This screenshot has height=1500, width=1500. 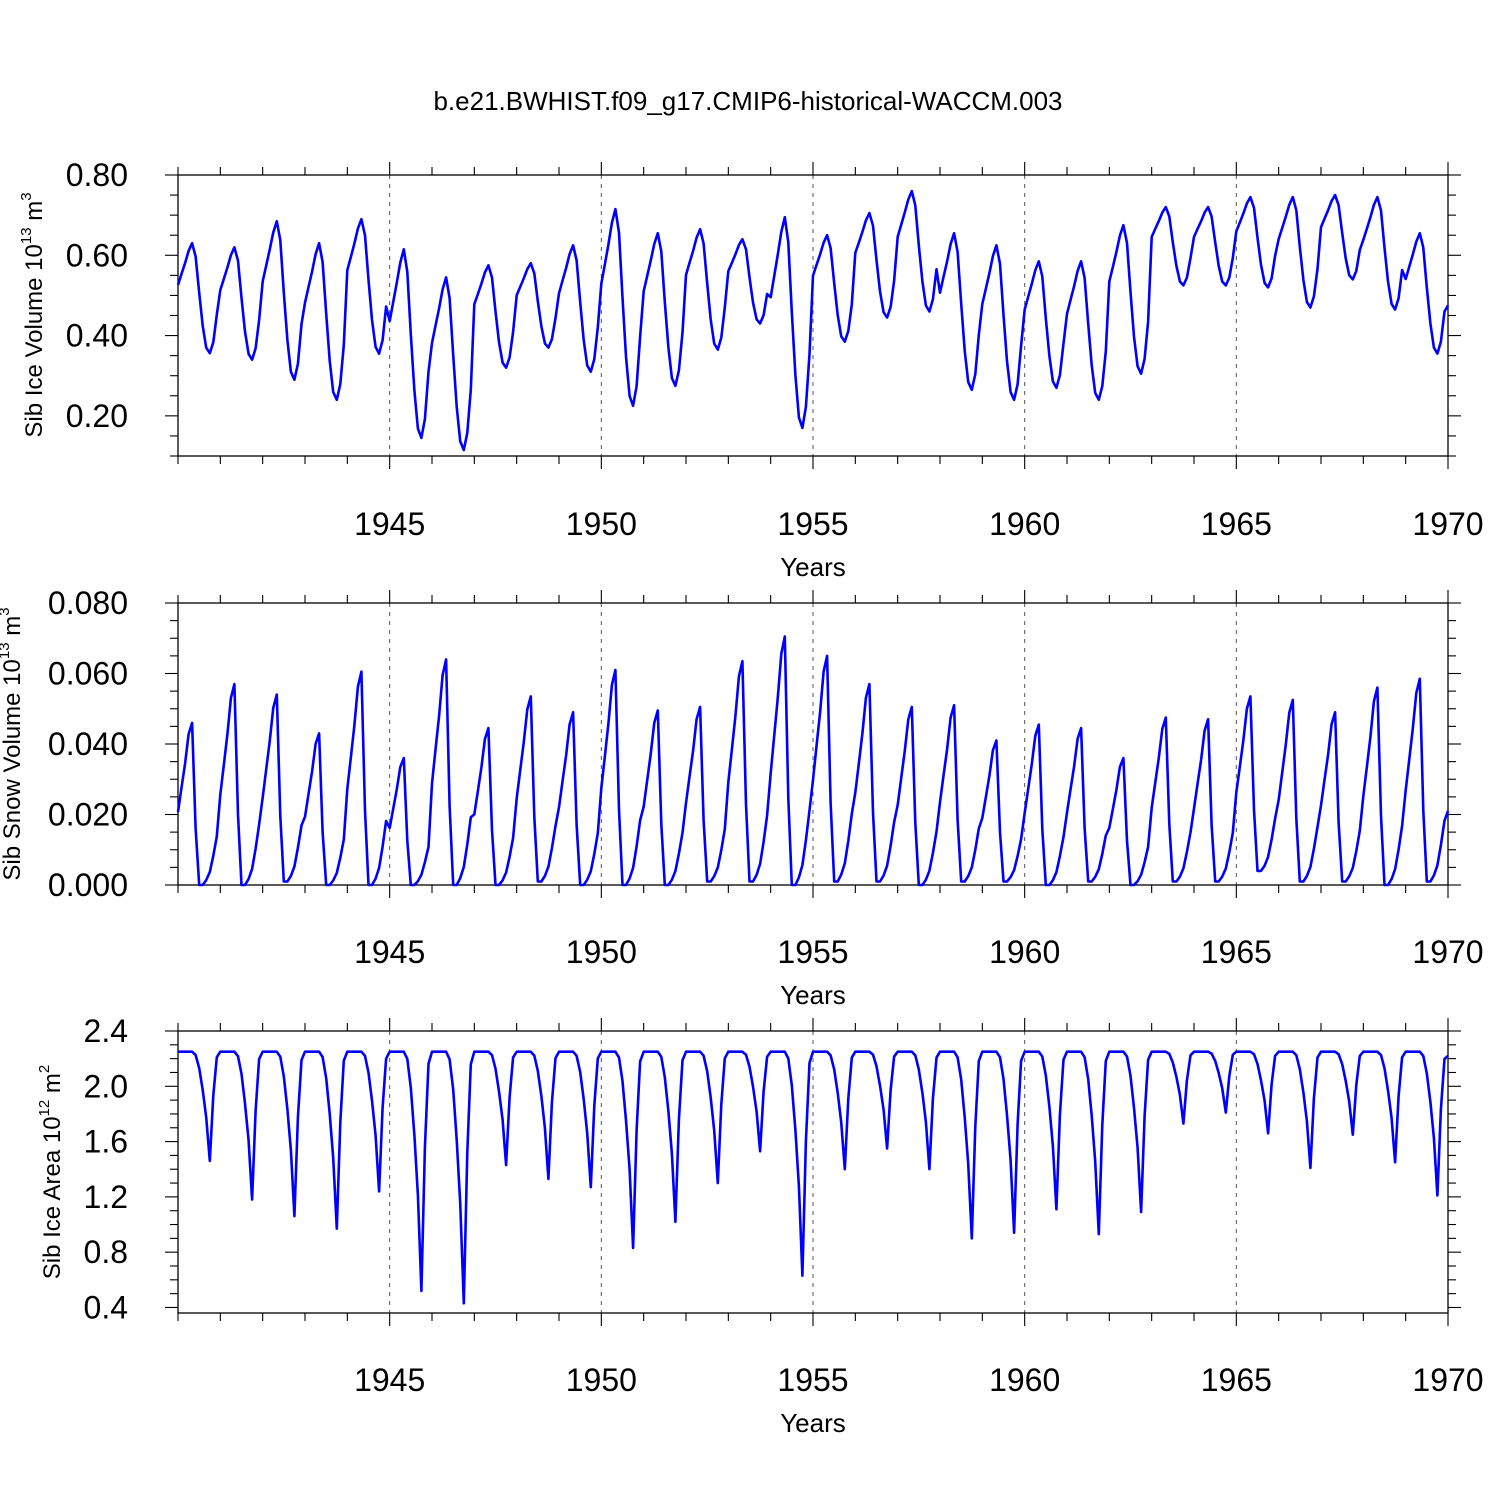 I want to click on y-tick-label: 0.000, so click(x=88, y=885).